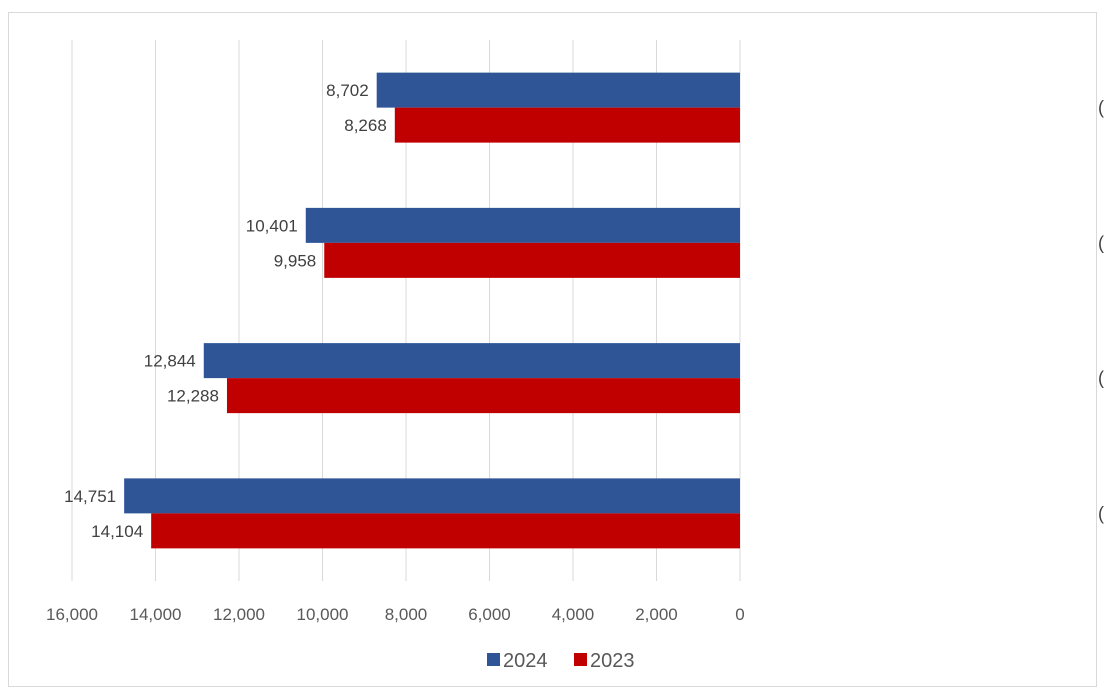 Image resolution: width=1105 pixels, height=693 pixels. Describe the element at coordinates (170, 361) in the screenshot. I see `data-label: 12,844` at that location.